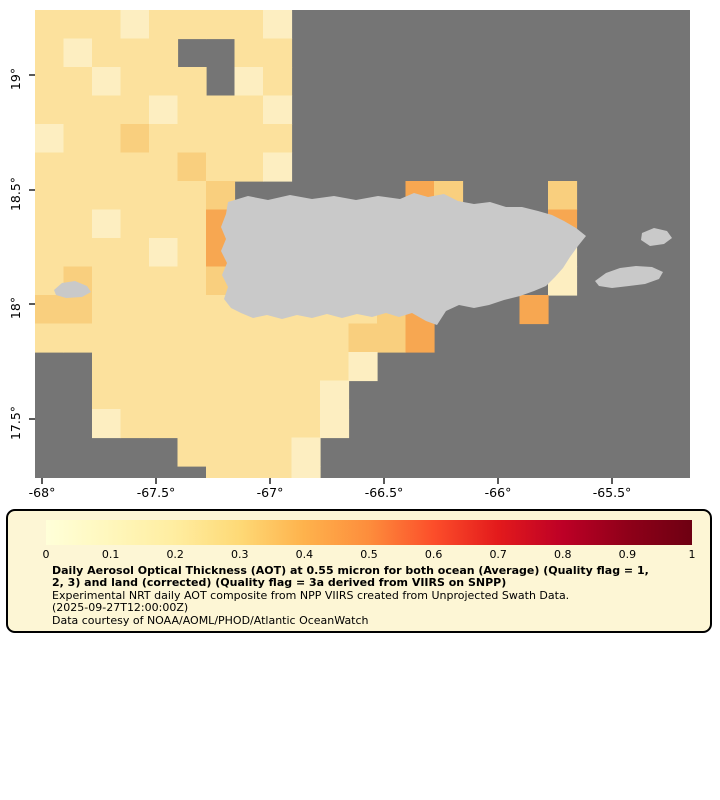 This screenshot has width=720, height=800. Describe the element at coordinates (15, 79) in the screenshot. I see `lat-tick-label: 19°` at that location.